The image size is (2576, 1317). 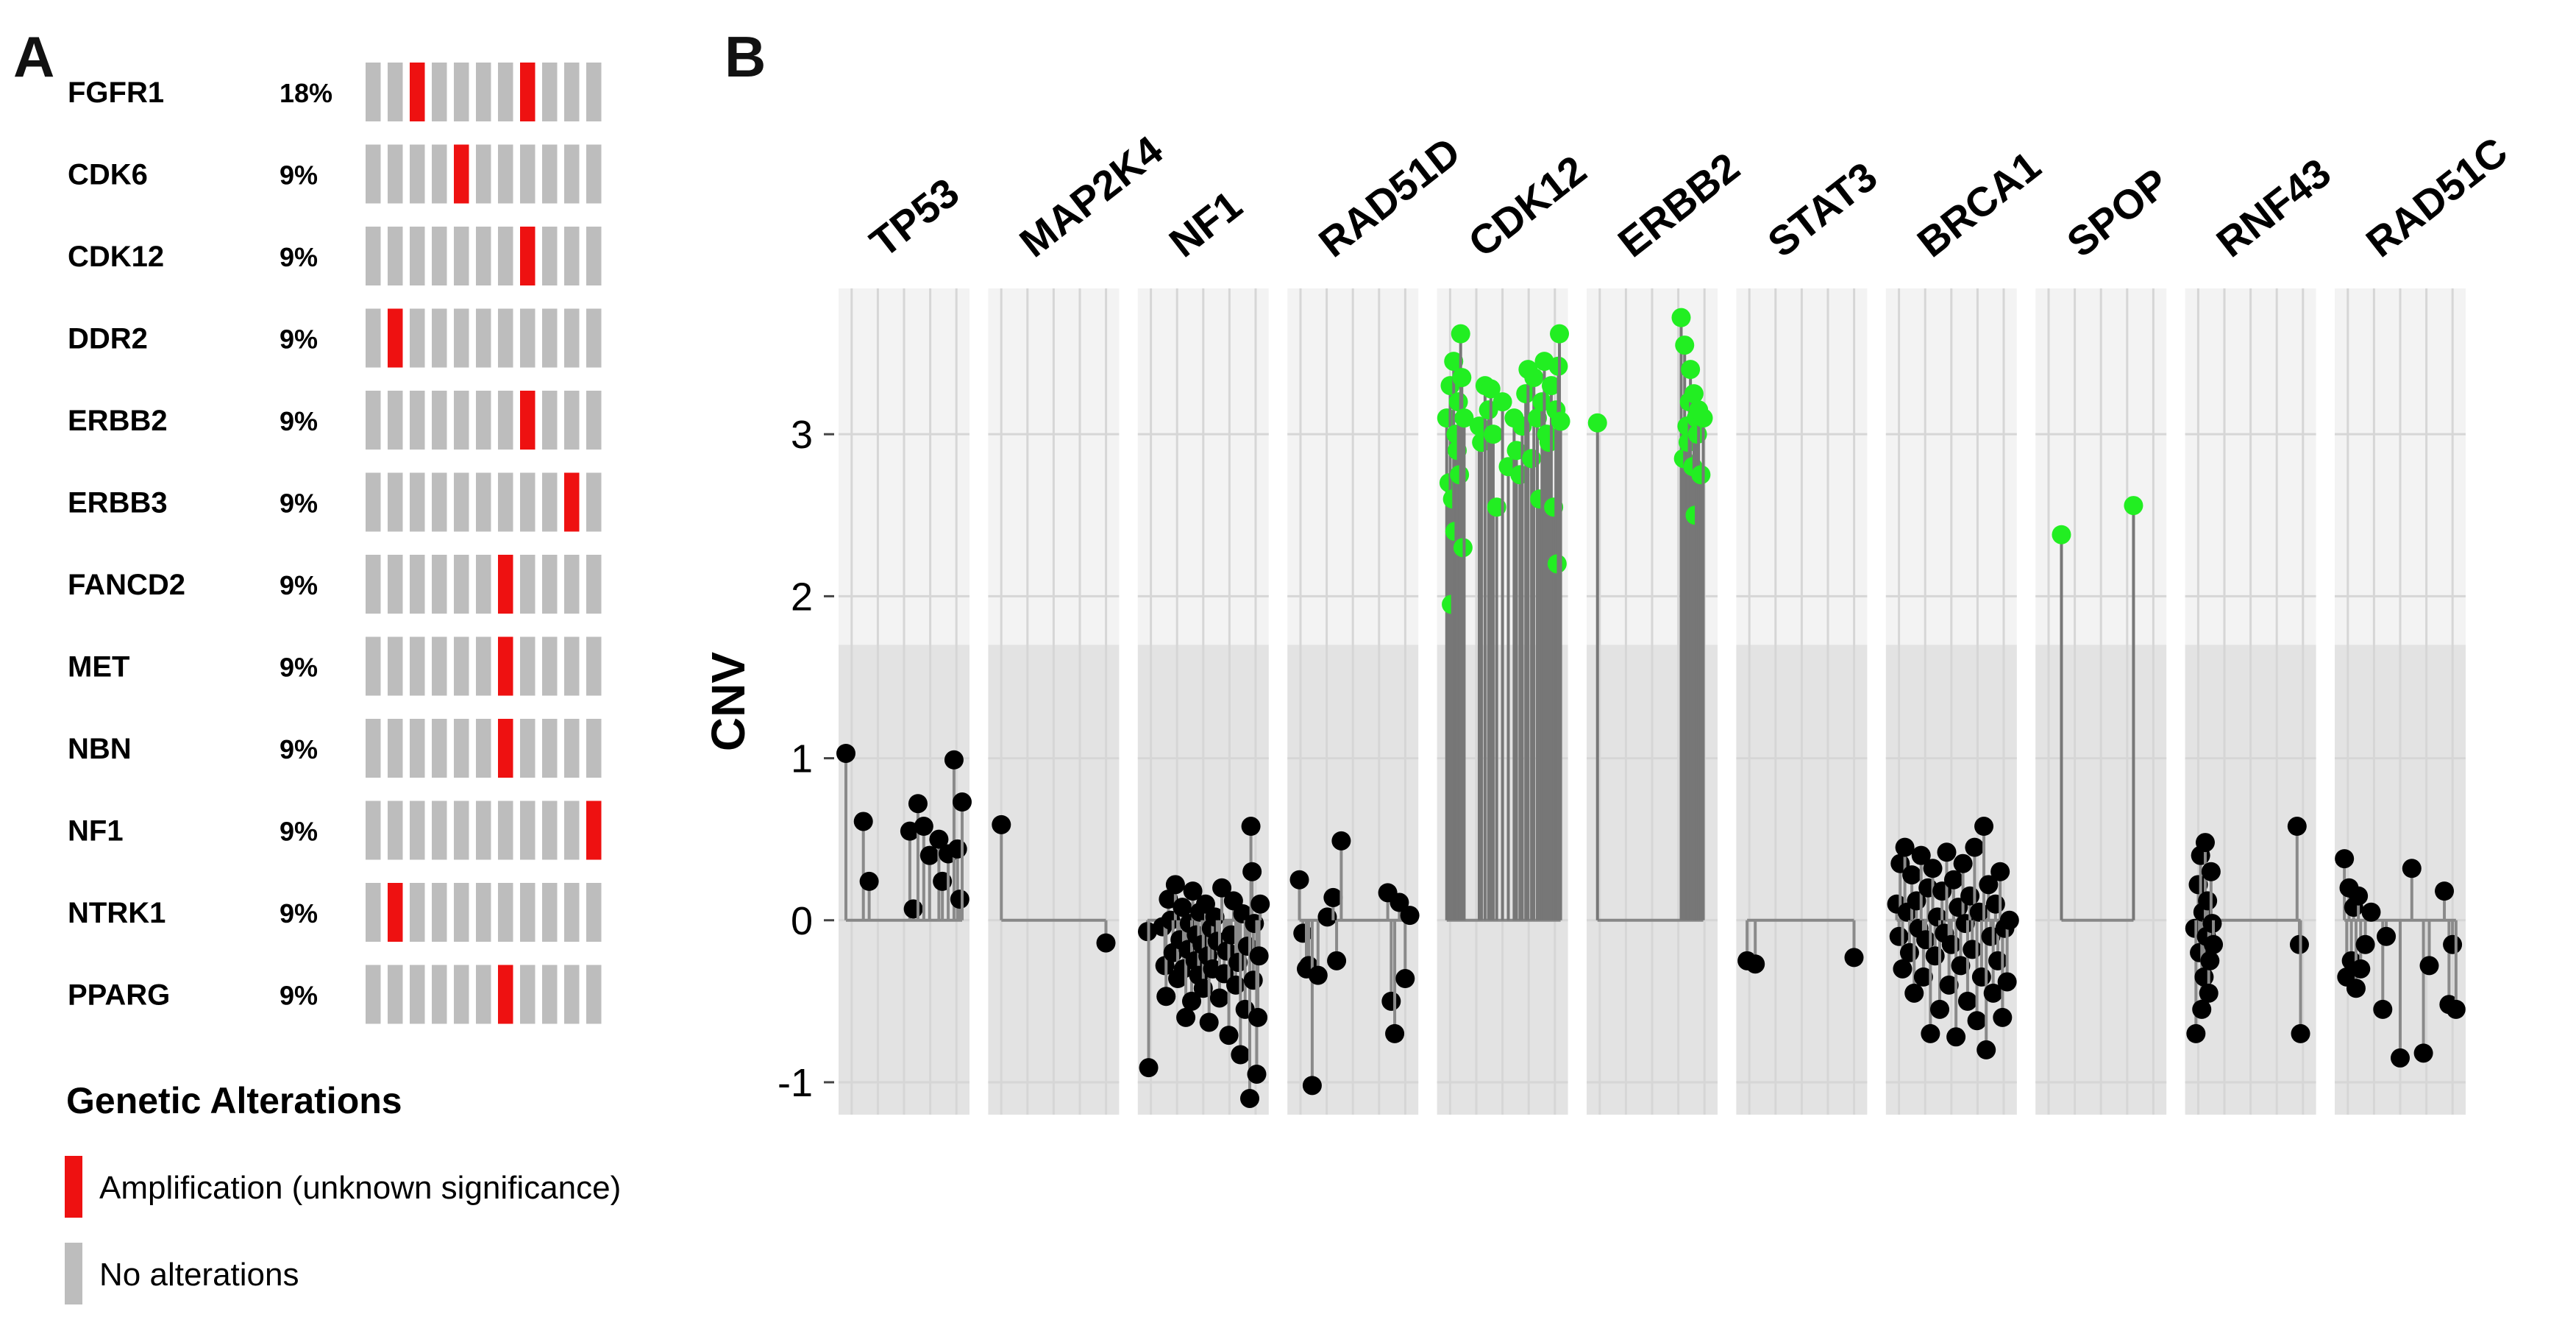 What do you see at coordinates (1377, 622) in the screenshot?
I see `facet-rad51d: RAD51D` at bounding box center [1377, 622].